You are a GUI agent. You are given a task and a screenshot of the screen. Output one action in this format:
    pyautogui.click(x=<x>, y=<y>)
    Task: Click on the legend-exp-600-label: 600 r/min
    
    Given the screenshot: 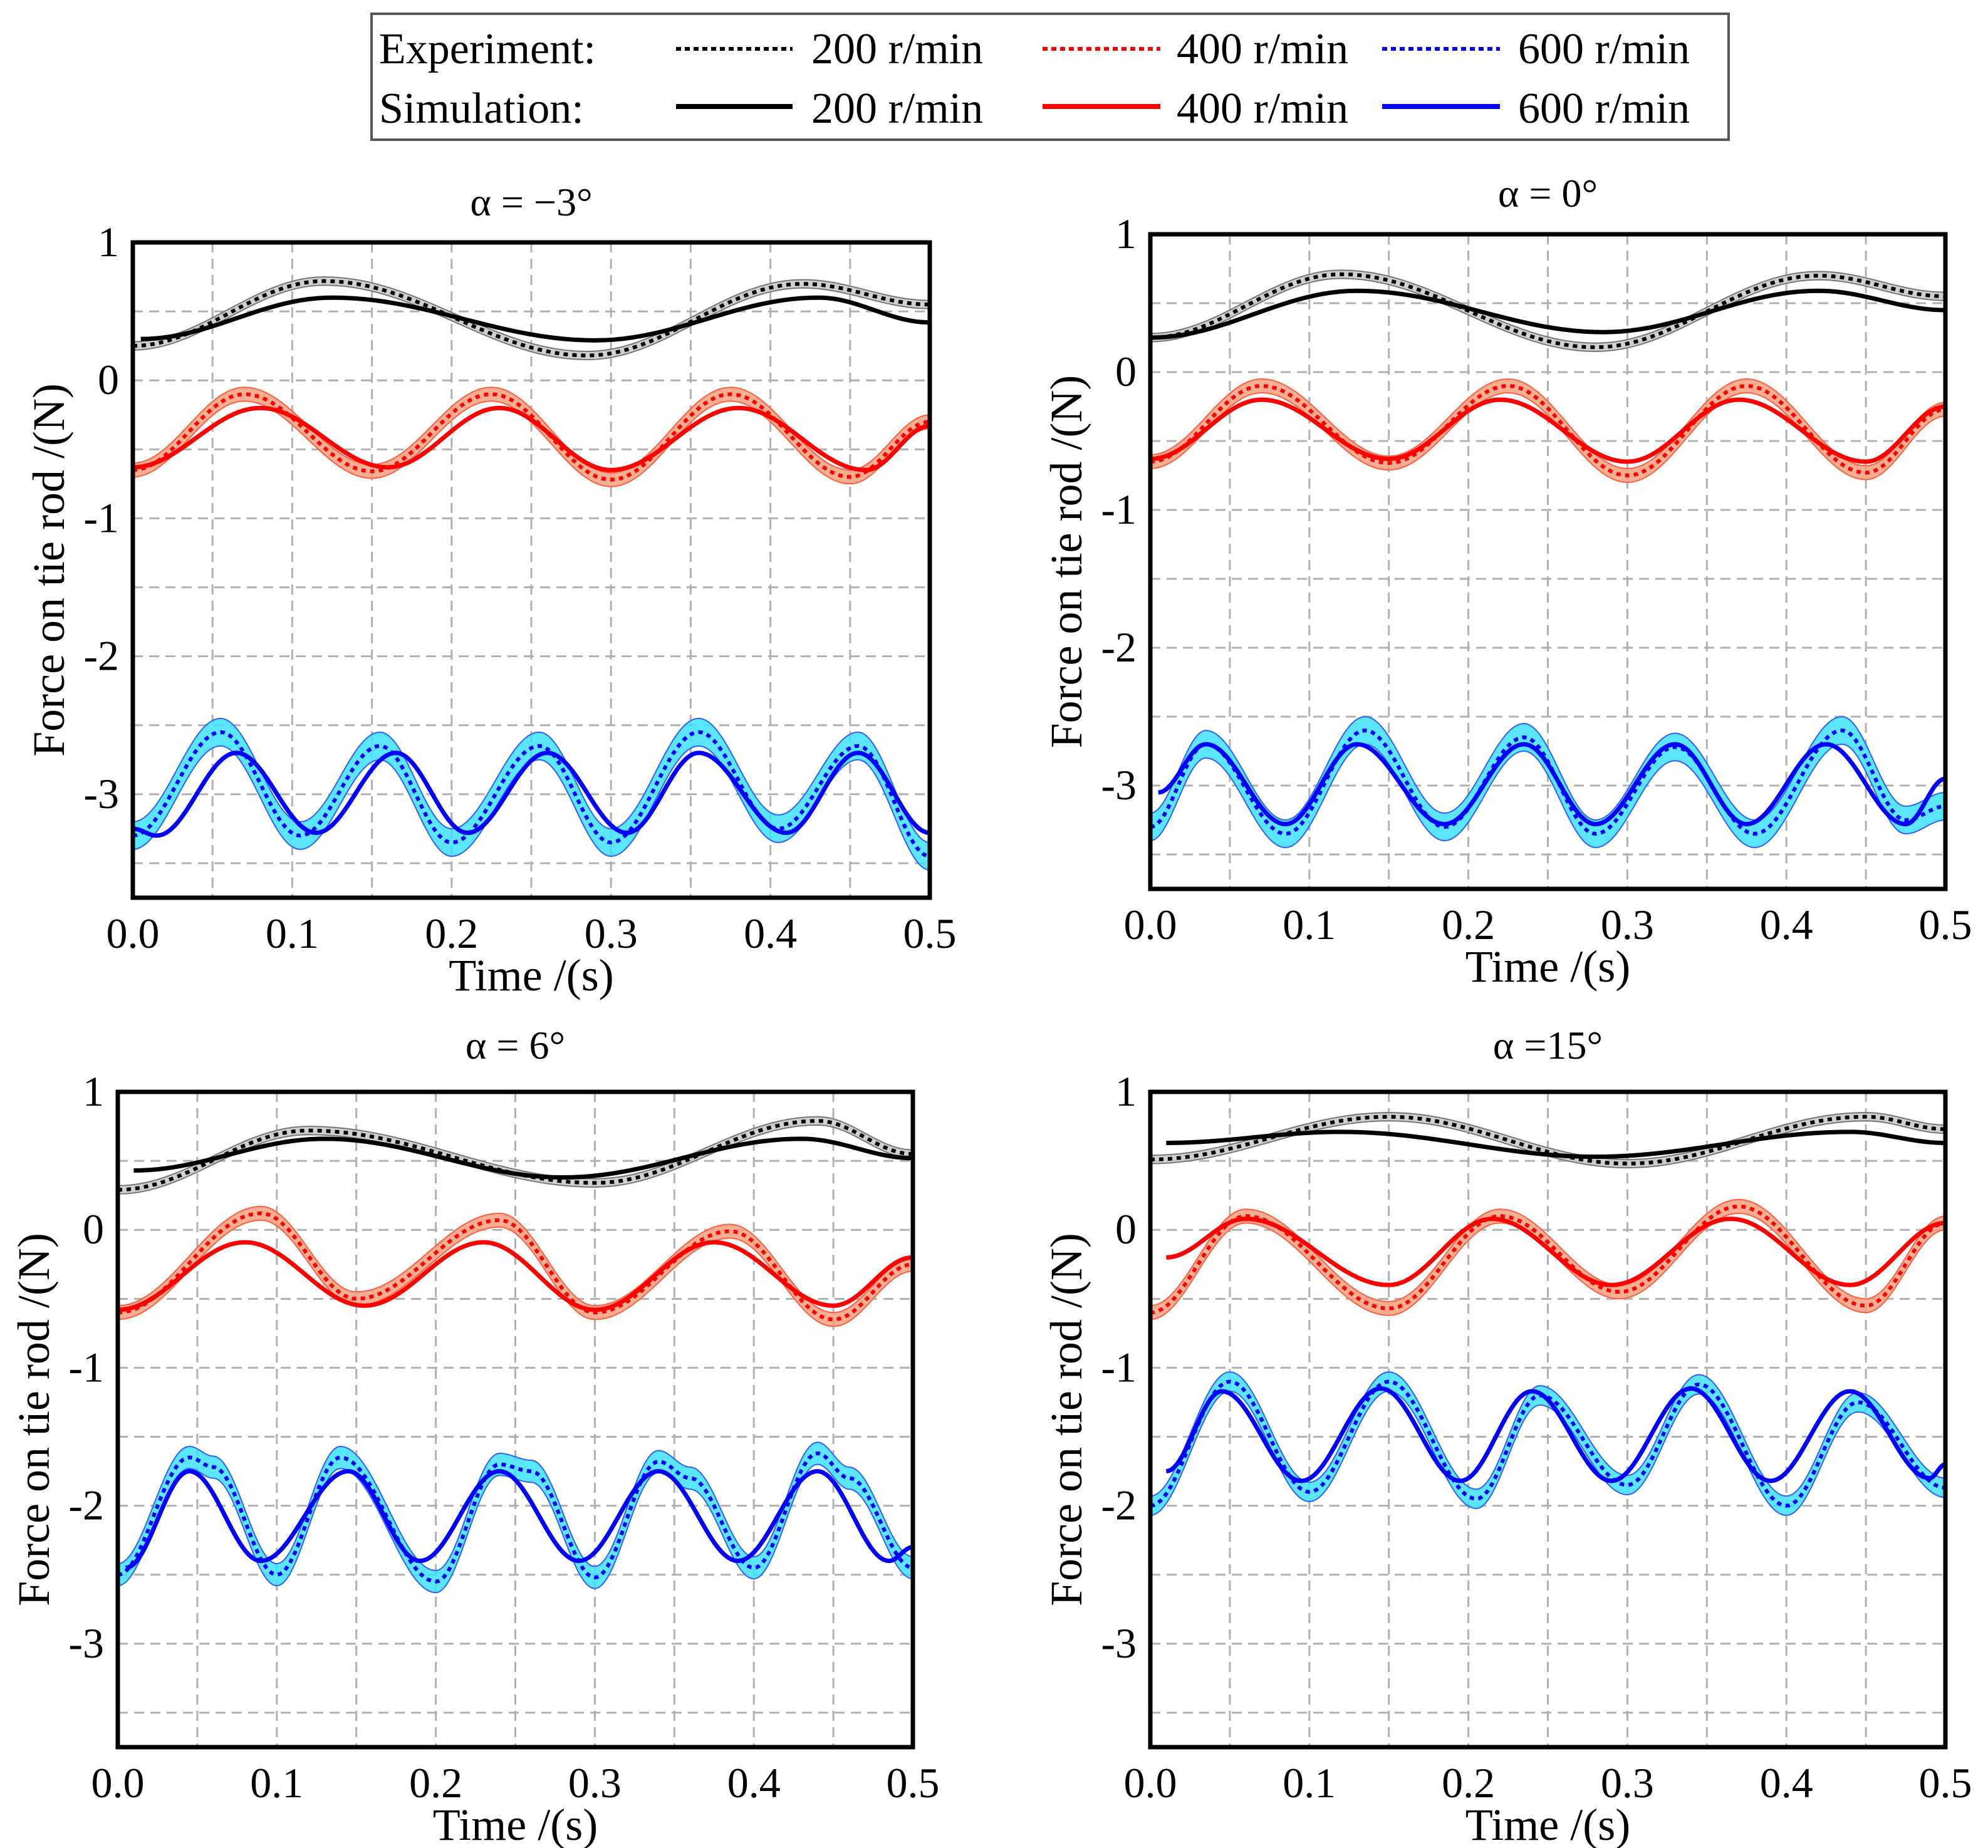 What is the action you would take?
    pyautogui.click(x=1604, y=49)
    